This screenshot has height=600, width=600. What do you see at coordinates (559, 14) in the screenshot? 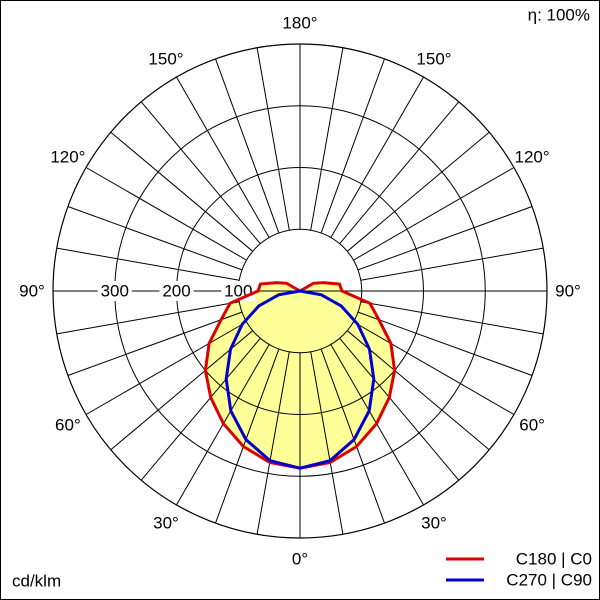
I see `efficiency-label: η: 100%` at bounding box center [559, 14].